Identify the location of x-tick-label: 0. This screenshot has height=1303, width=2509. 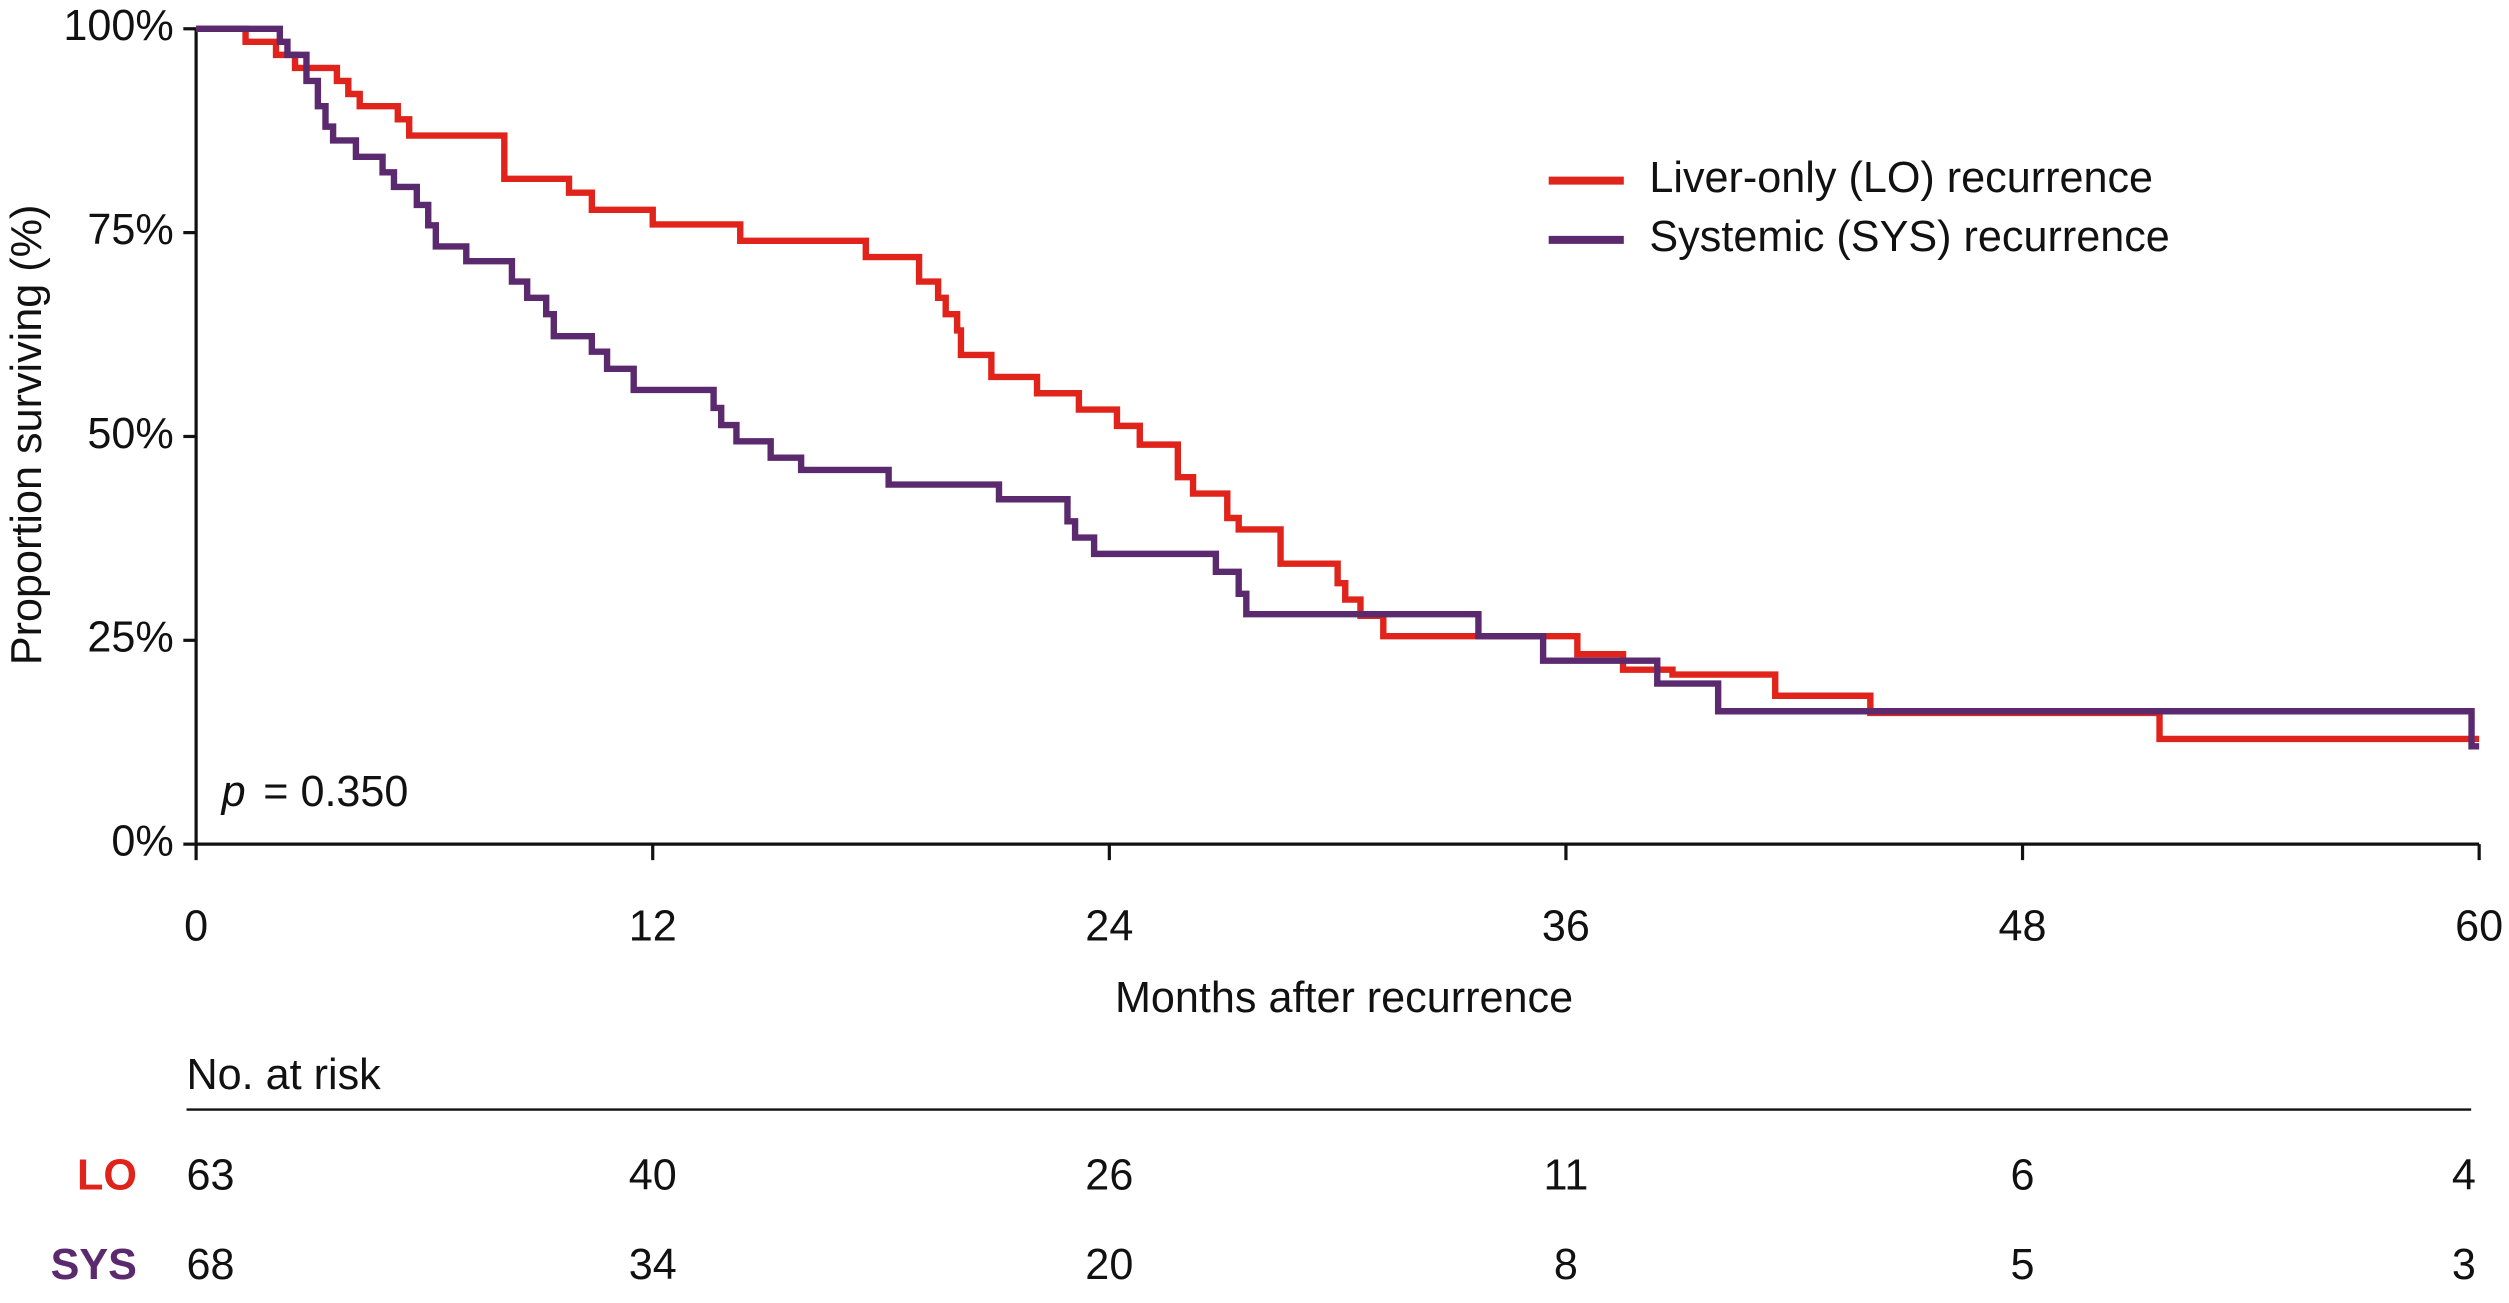
(196, 926).